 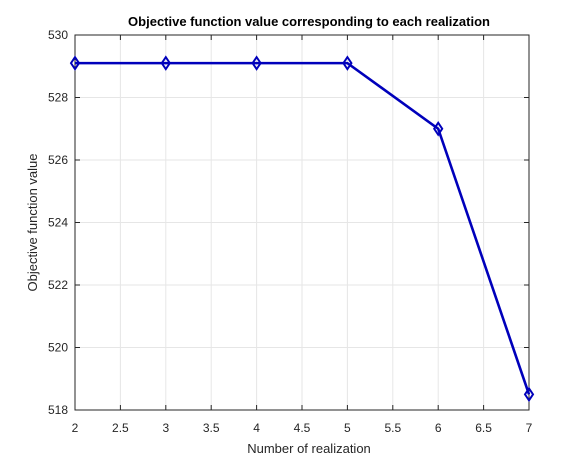 I want to click on x-tick-label: 4.5, so click(x=302, y=428).